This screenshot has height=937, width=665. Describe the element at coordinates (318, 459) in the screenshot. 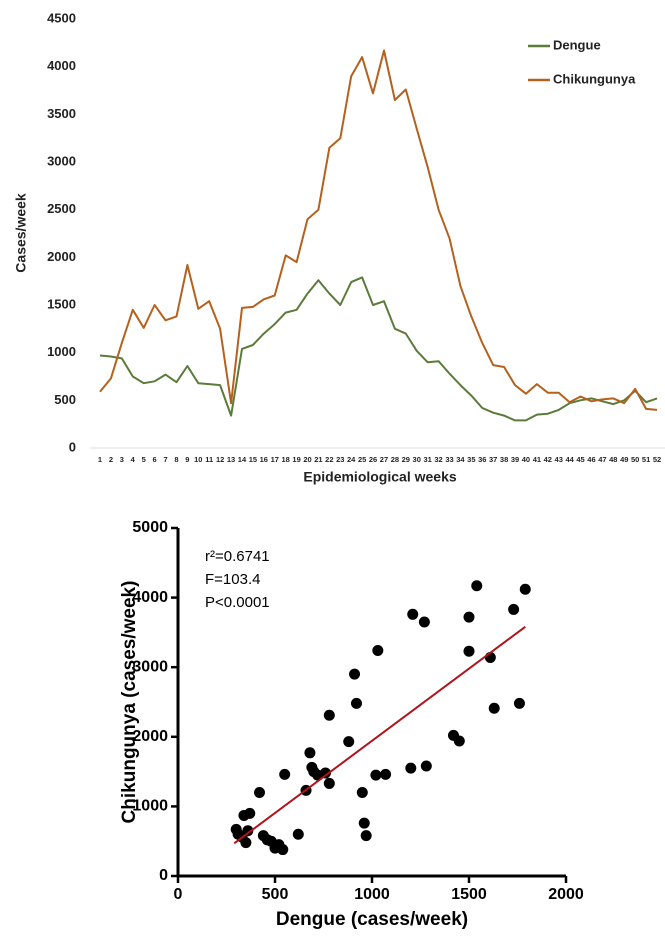

I see `x-tick-label: 21` at that location.